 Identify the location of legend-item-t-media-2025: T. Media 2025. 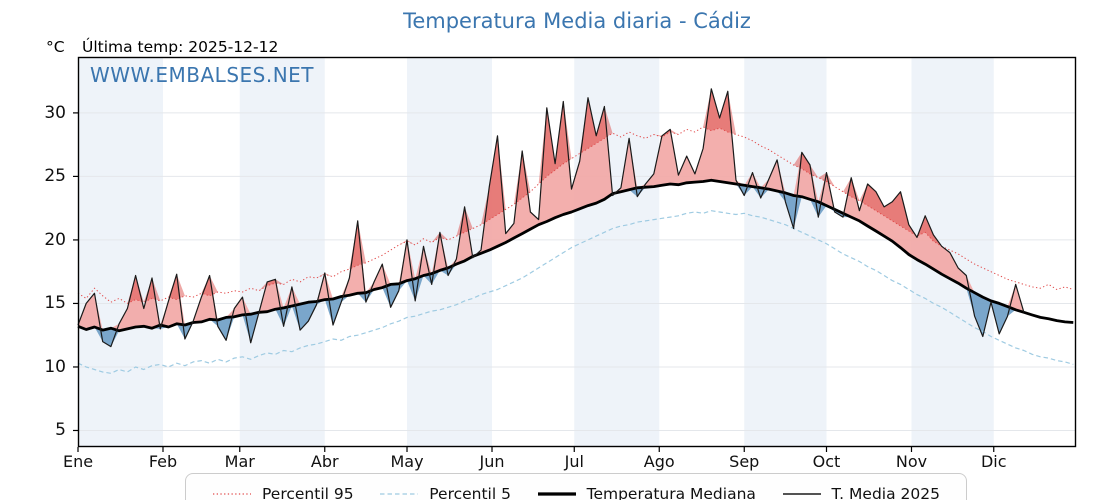
(861, 491).